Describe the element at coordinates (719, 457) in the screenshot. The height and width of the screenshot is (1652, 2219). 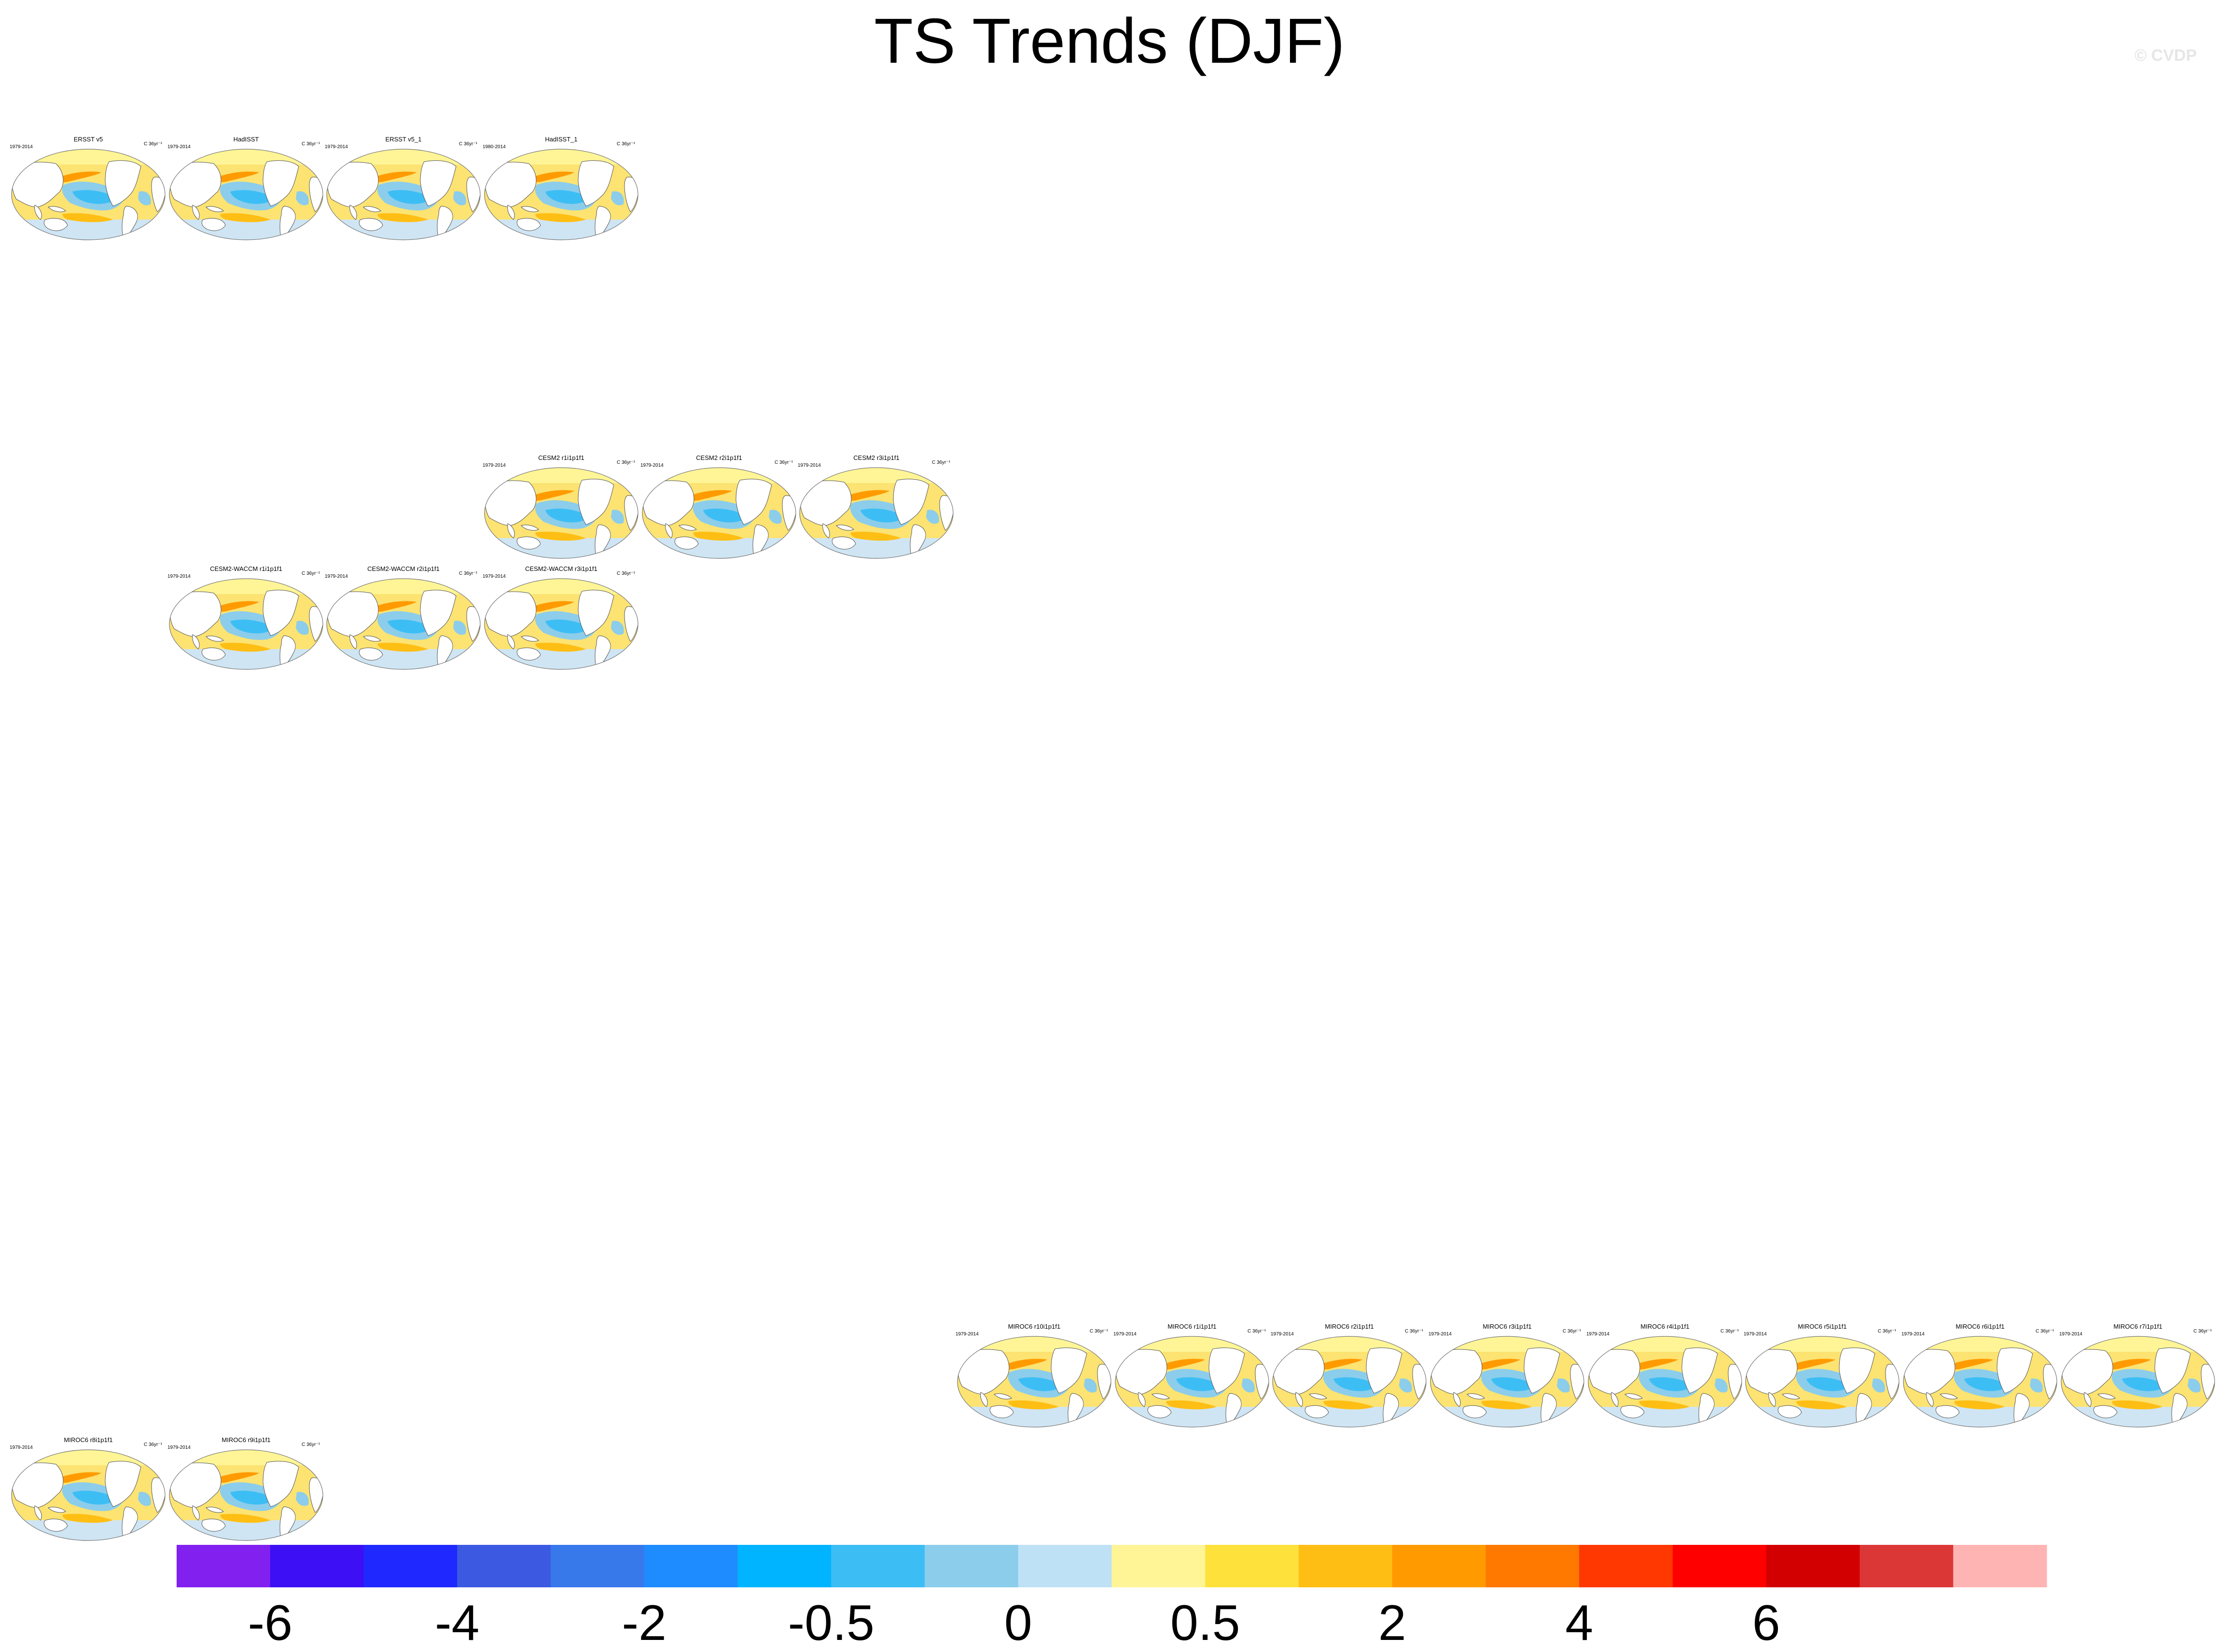
I see `panel-title: CESM2 r2i1p1f1` at that location.